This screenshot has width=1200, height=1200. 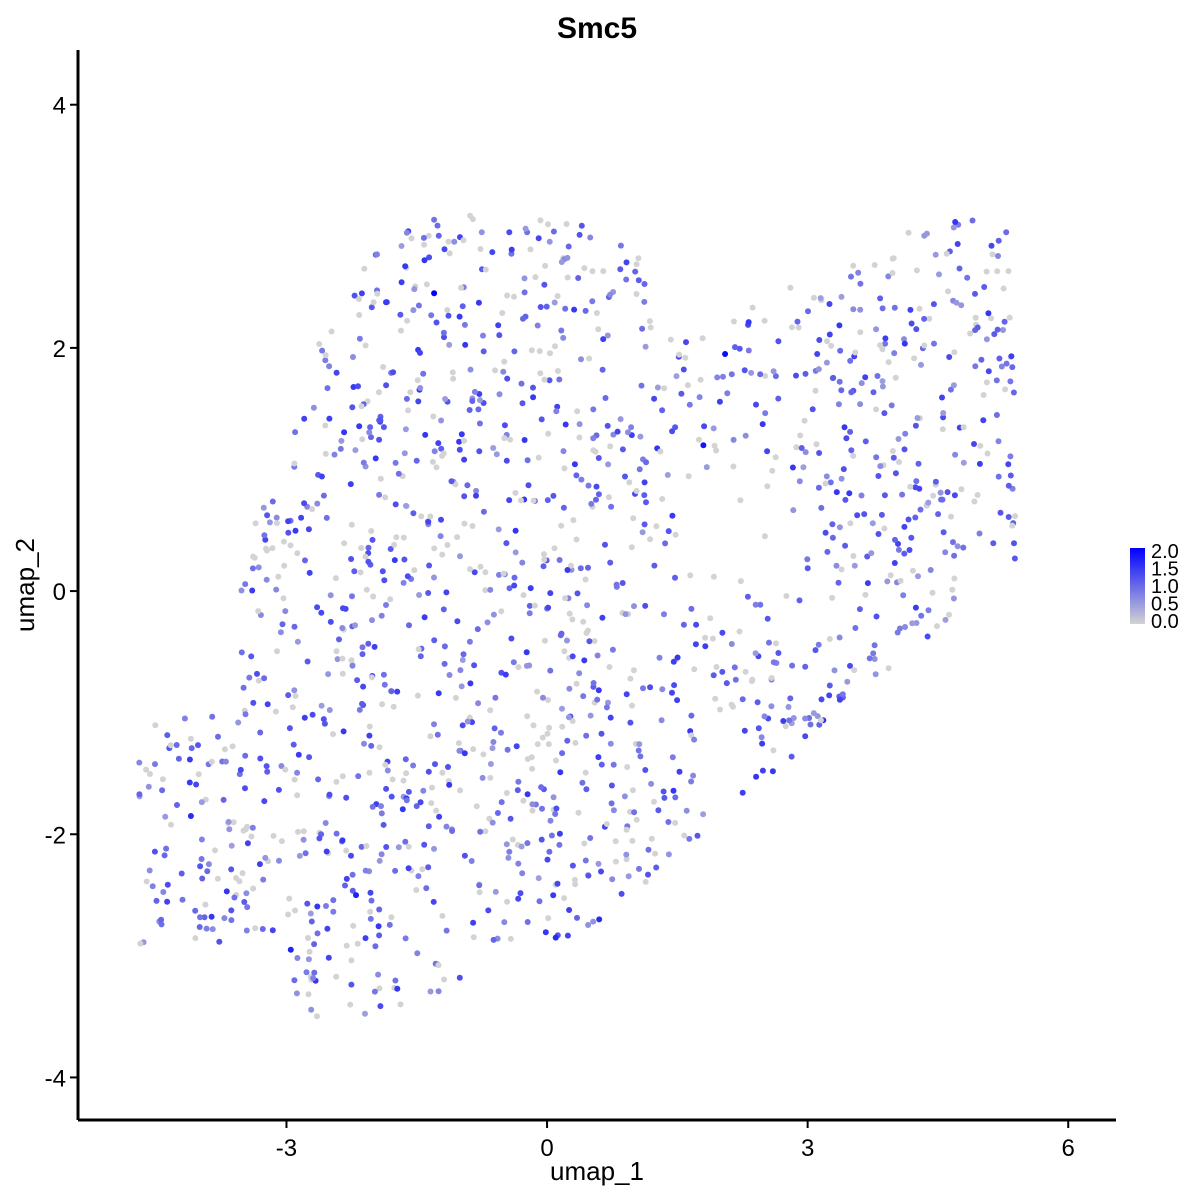 I want to click on x-tick-label: 6, so click(x=1068, y=1148).